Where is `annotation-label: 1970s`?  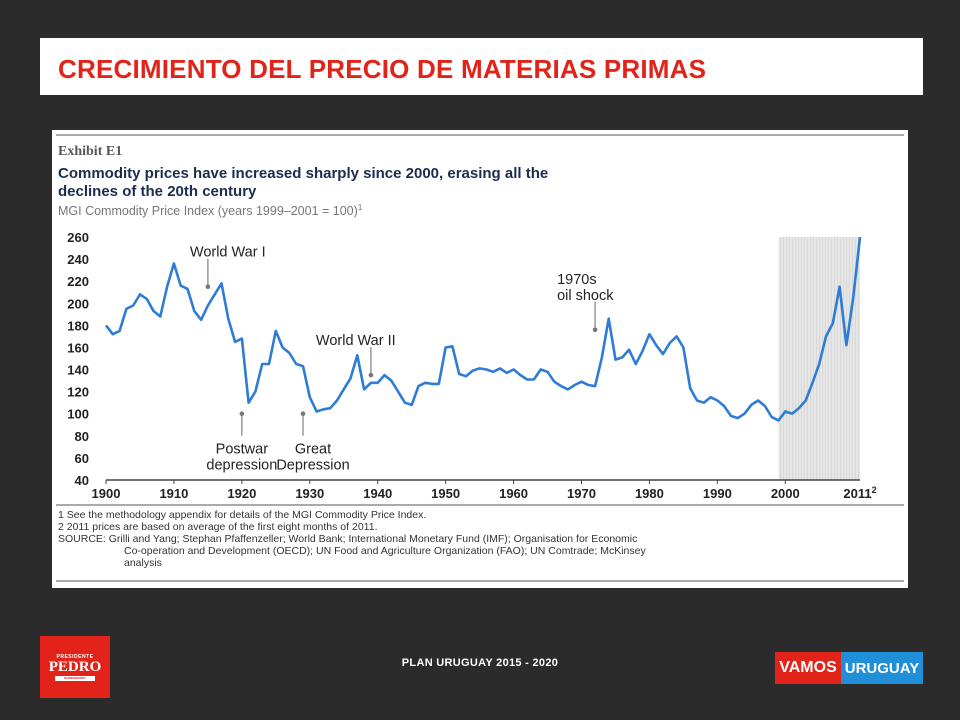
annotation-label: 1970s is located at coordinates (577, 280).